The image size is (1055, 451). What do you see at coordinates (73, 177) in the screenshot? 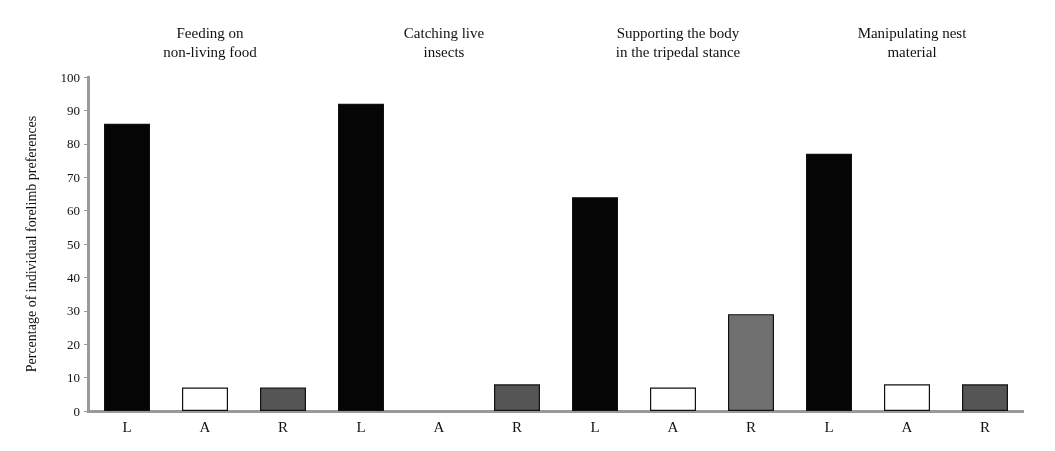
I see `y-tick-label: 70` at bounding box center [73, 177].